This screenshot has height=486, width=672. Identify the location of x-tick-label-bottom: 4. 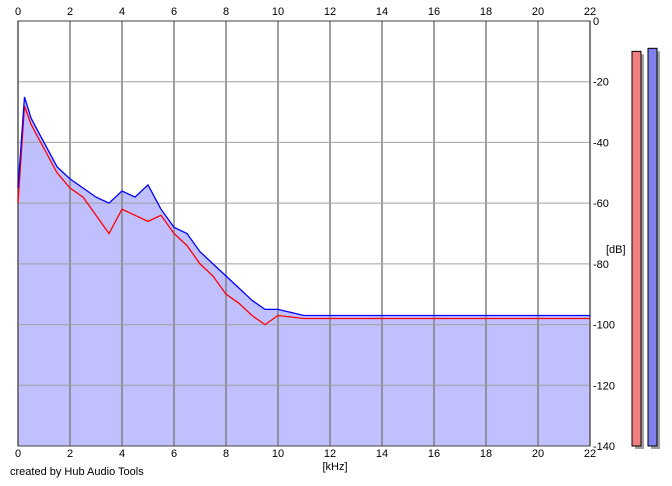
(122, 454).